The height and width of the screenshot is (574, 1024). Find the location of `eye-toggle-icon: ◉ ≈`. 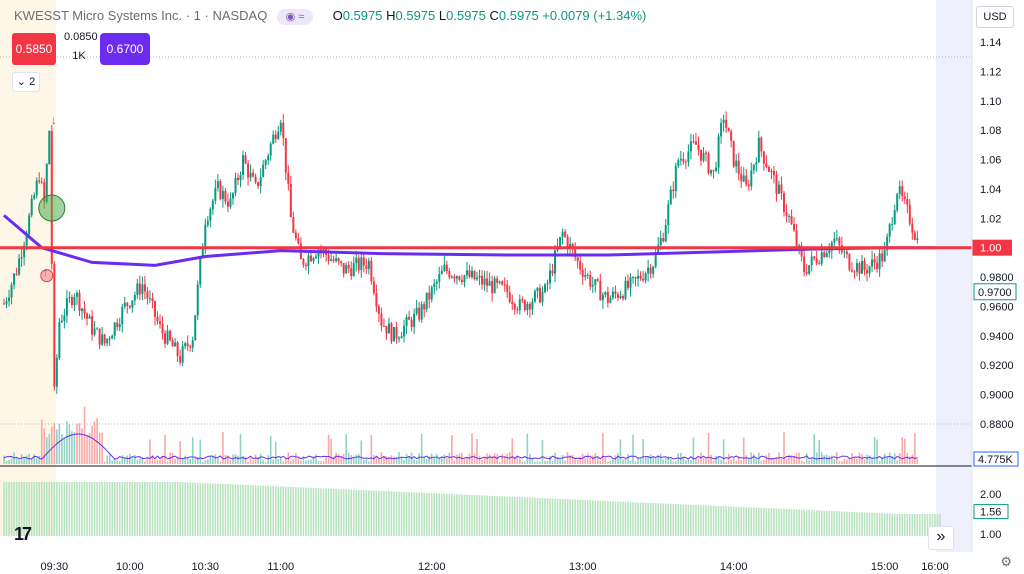

eye-toggle-icon: ◉ ≈ is located at coordinates (294, 16).